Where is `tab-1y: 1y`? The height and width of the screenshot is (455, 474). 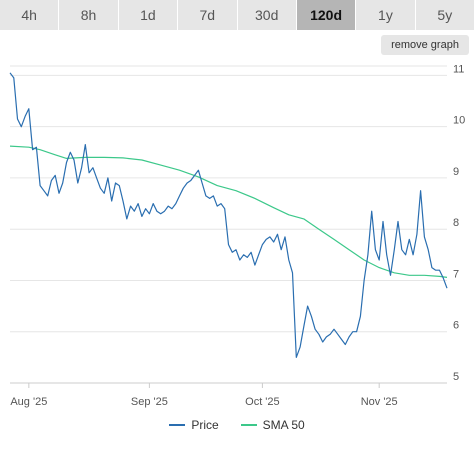
tab-1y: 1y is located at coordinates (386, 15).